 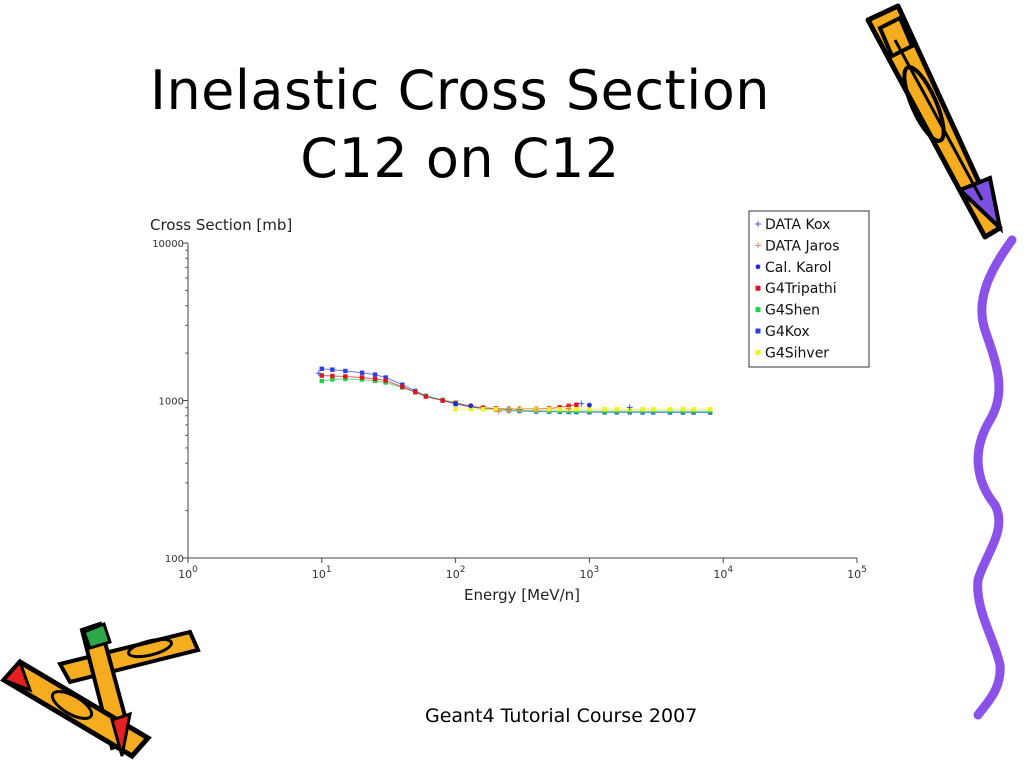 I want to click on x-axis-ticks: 10⁰ 10¹ 10² 10³ 10⁴ 10⁵, so click(x=522, y=569).